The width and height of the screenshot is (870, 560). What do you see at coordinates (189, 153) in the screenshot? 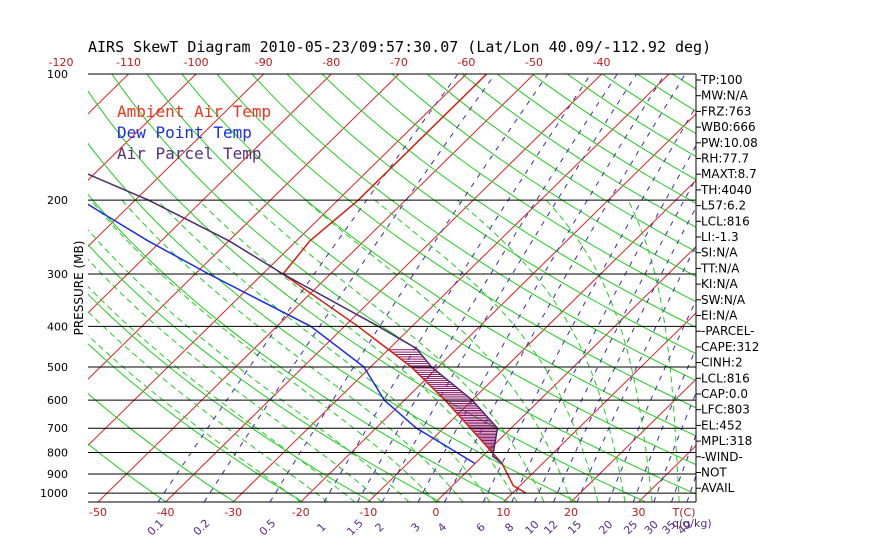
I see `legend-entry: Air Parcel Temp` at bounding box center [189, 153].